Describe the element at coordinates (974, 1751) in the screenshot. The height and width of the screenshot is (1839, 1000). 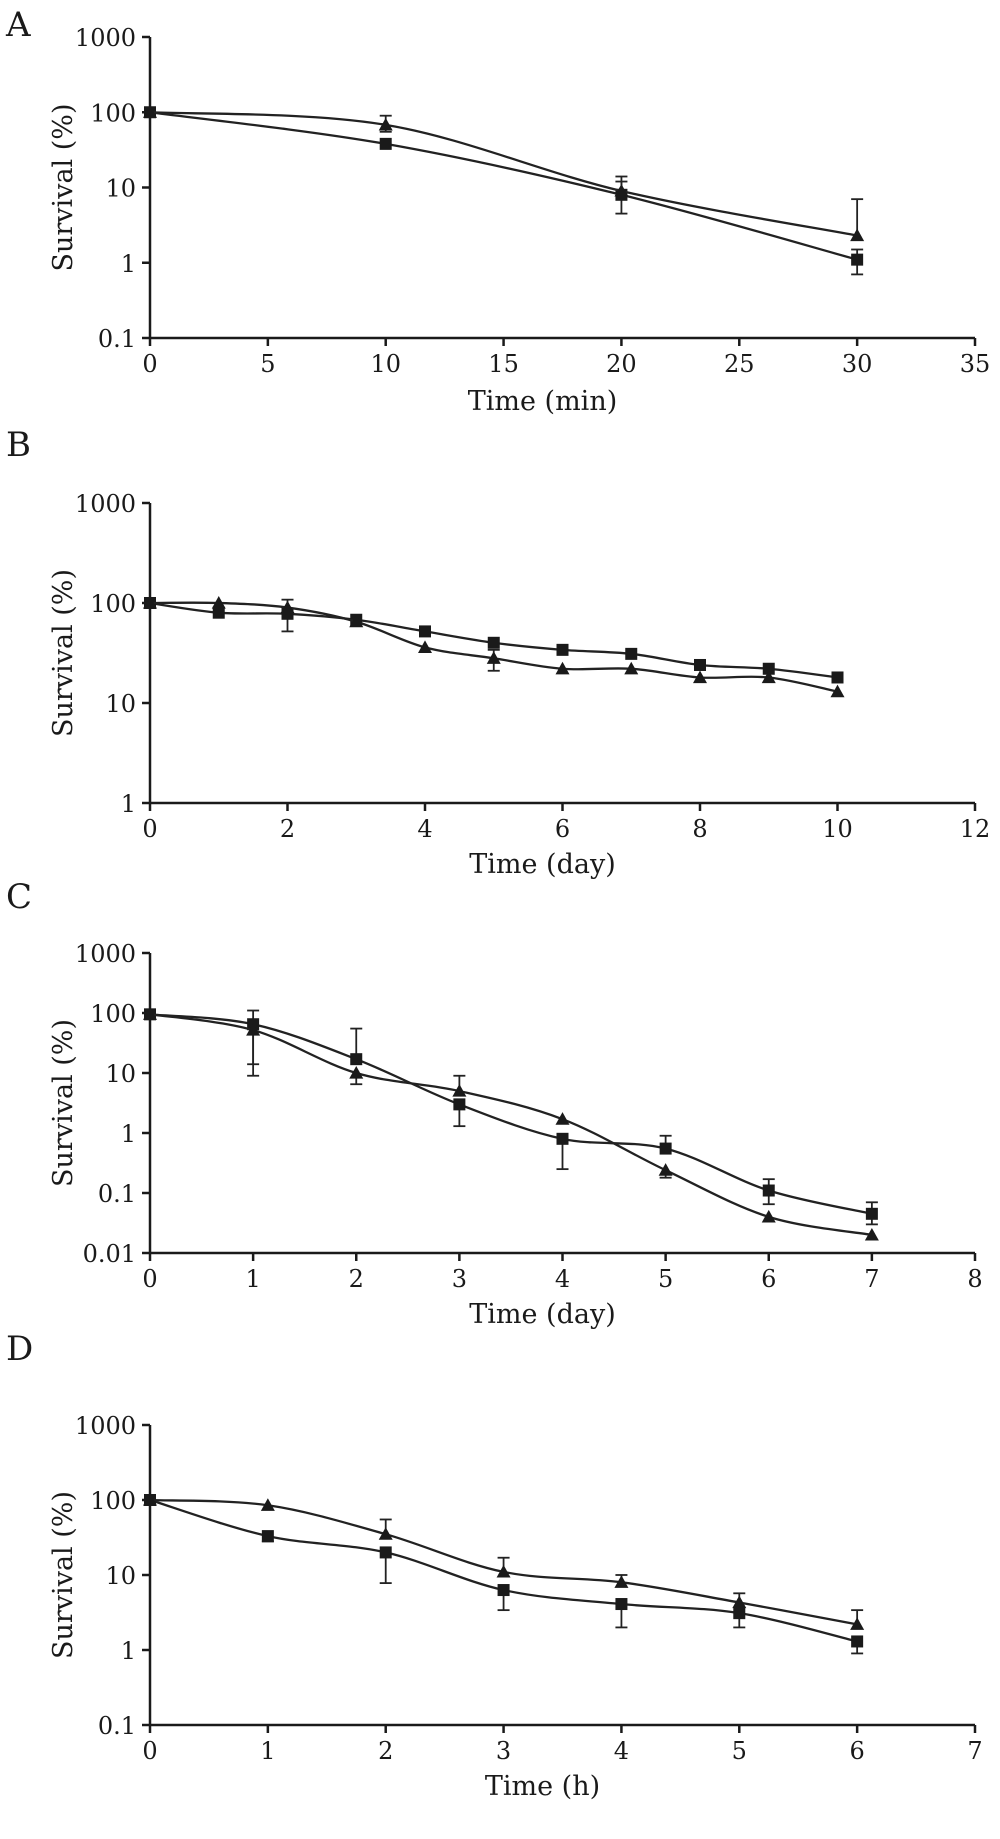
I see `x-tick-label: 7` at that location.